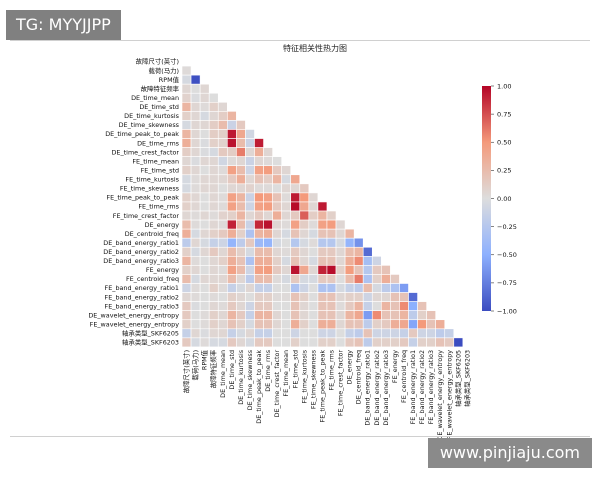  What do you see at coordinates (150, 333) in the screenshot?
I see `y-tick-label: 轴承类型_SKF6205` at bounding box center [150, 333].